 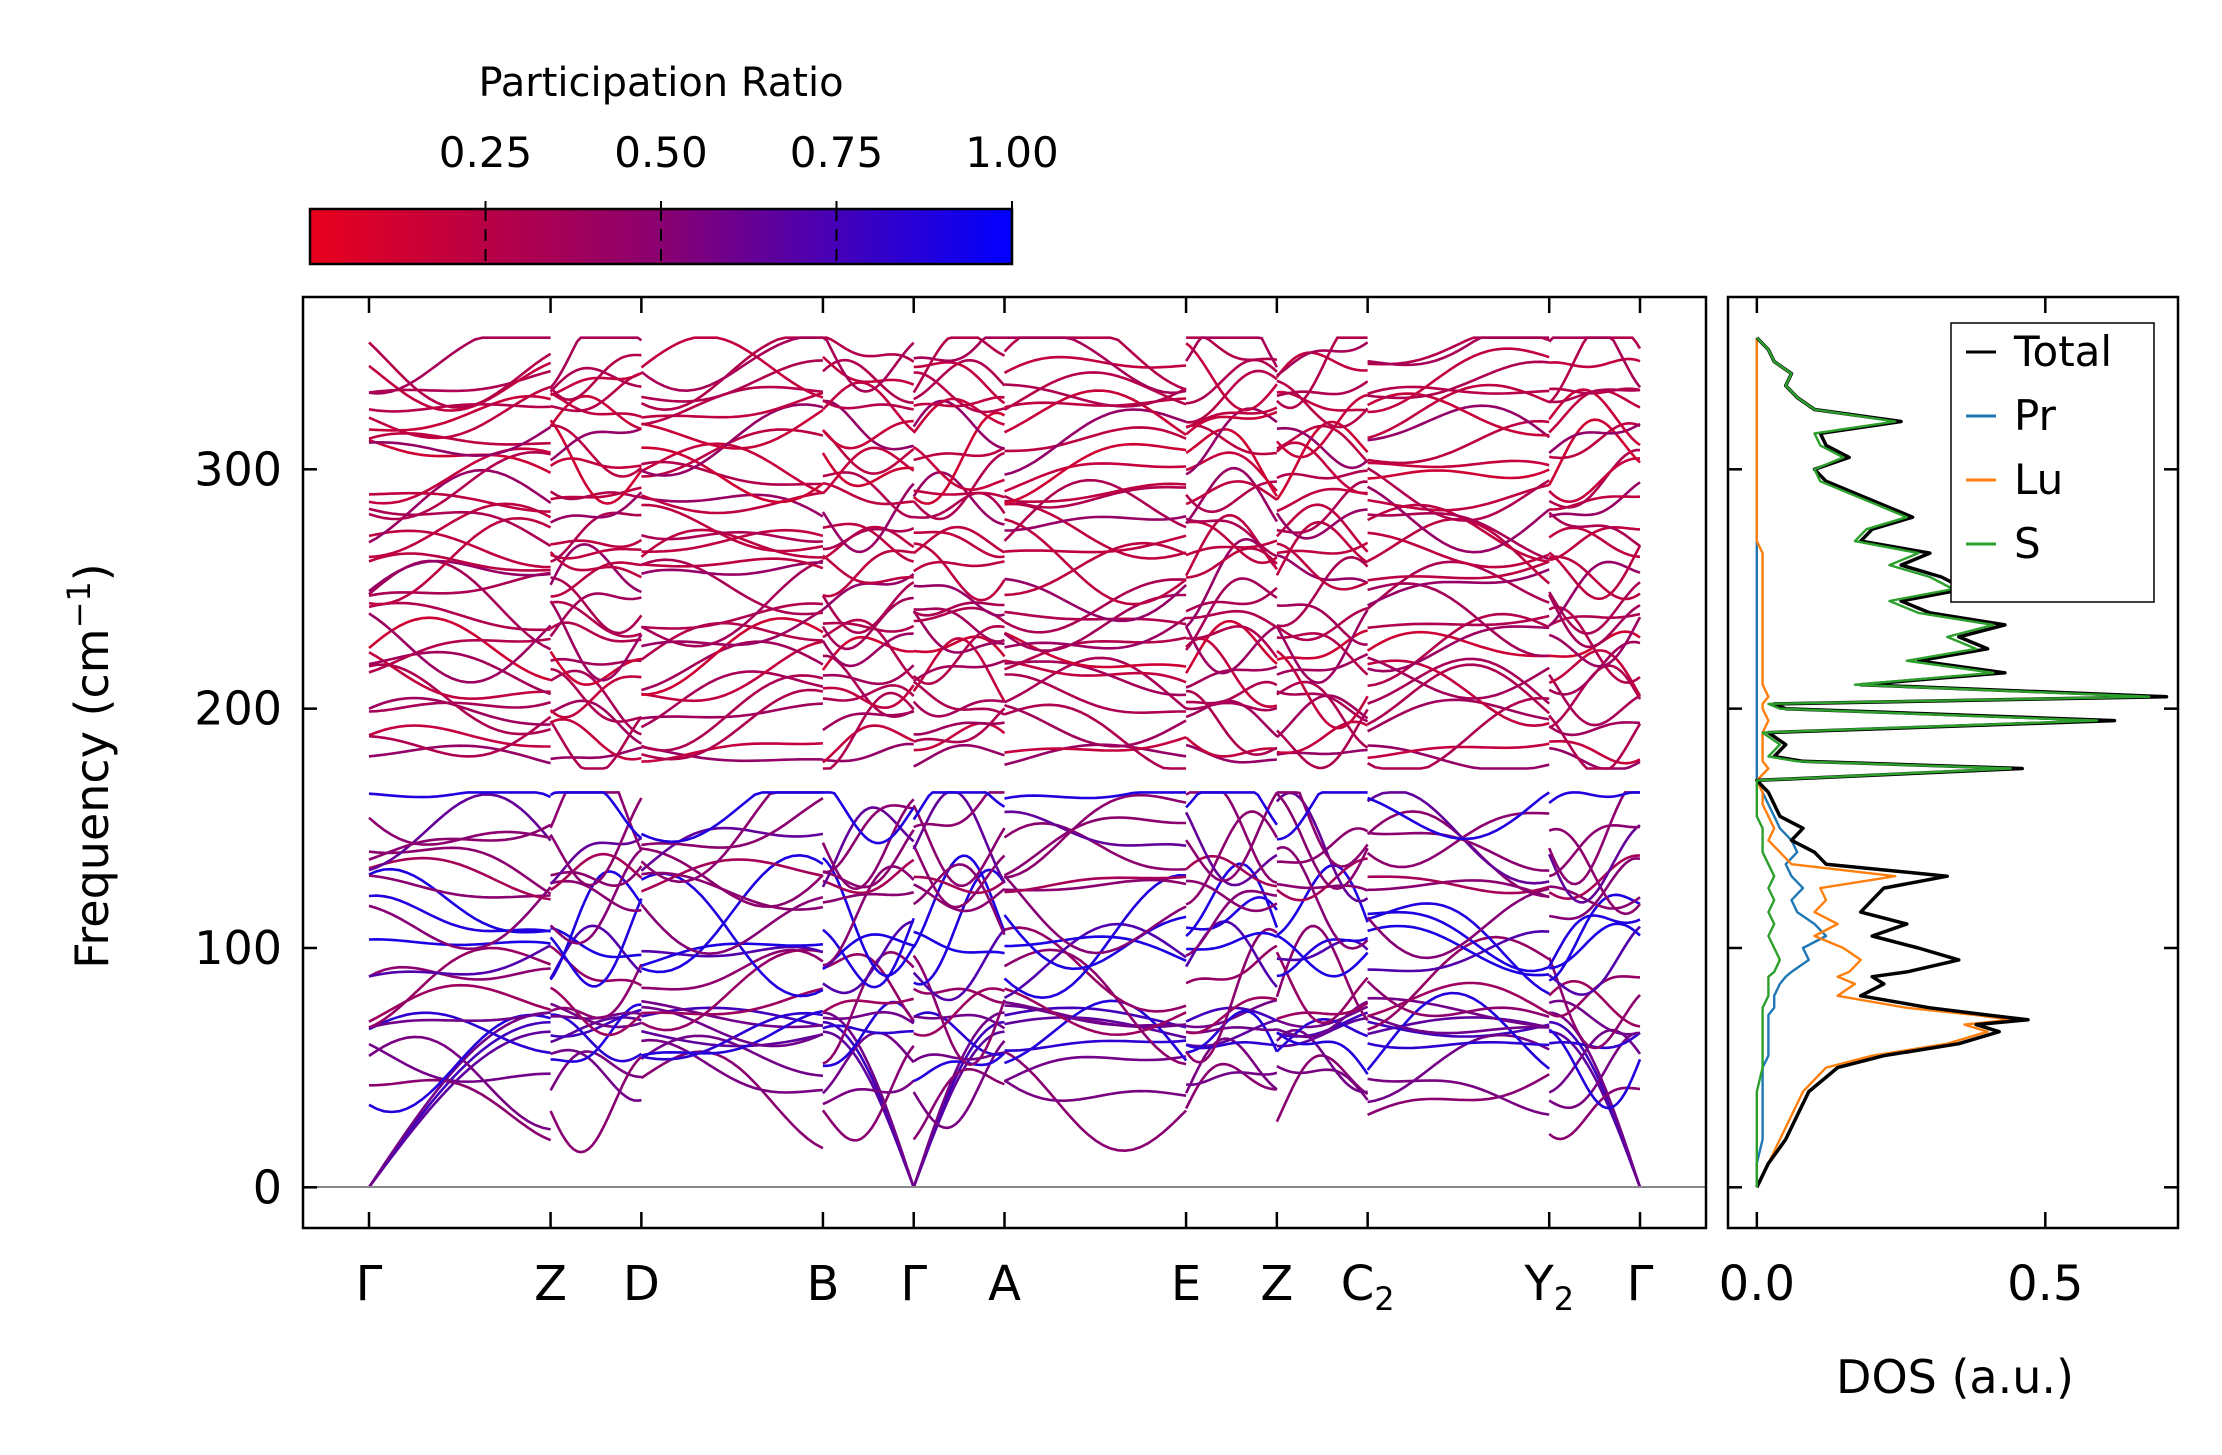 What do you see at coordinates (92, 572) in the screenshot?
I see `y-axis-label-close: )` at bounding box center [92, 572].